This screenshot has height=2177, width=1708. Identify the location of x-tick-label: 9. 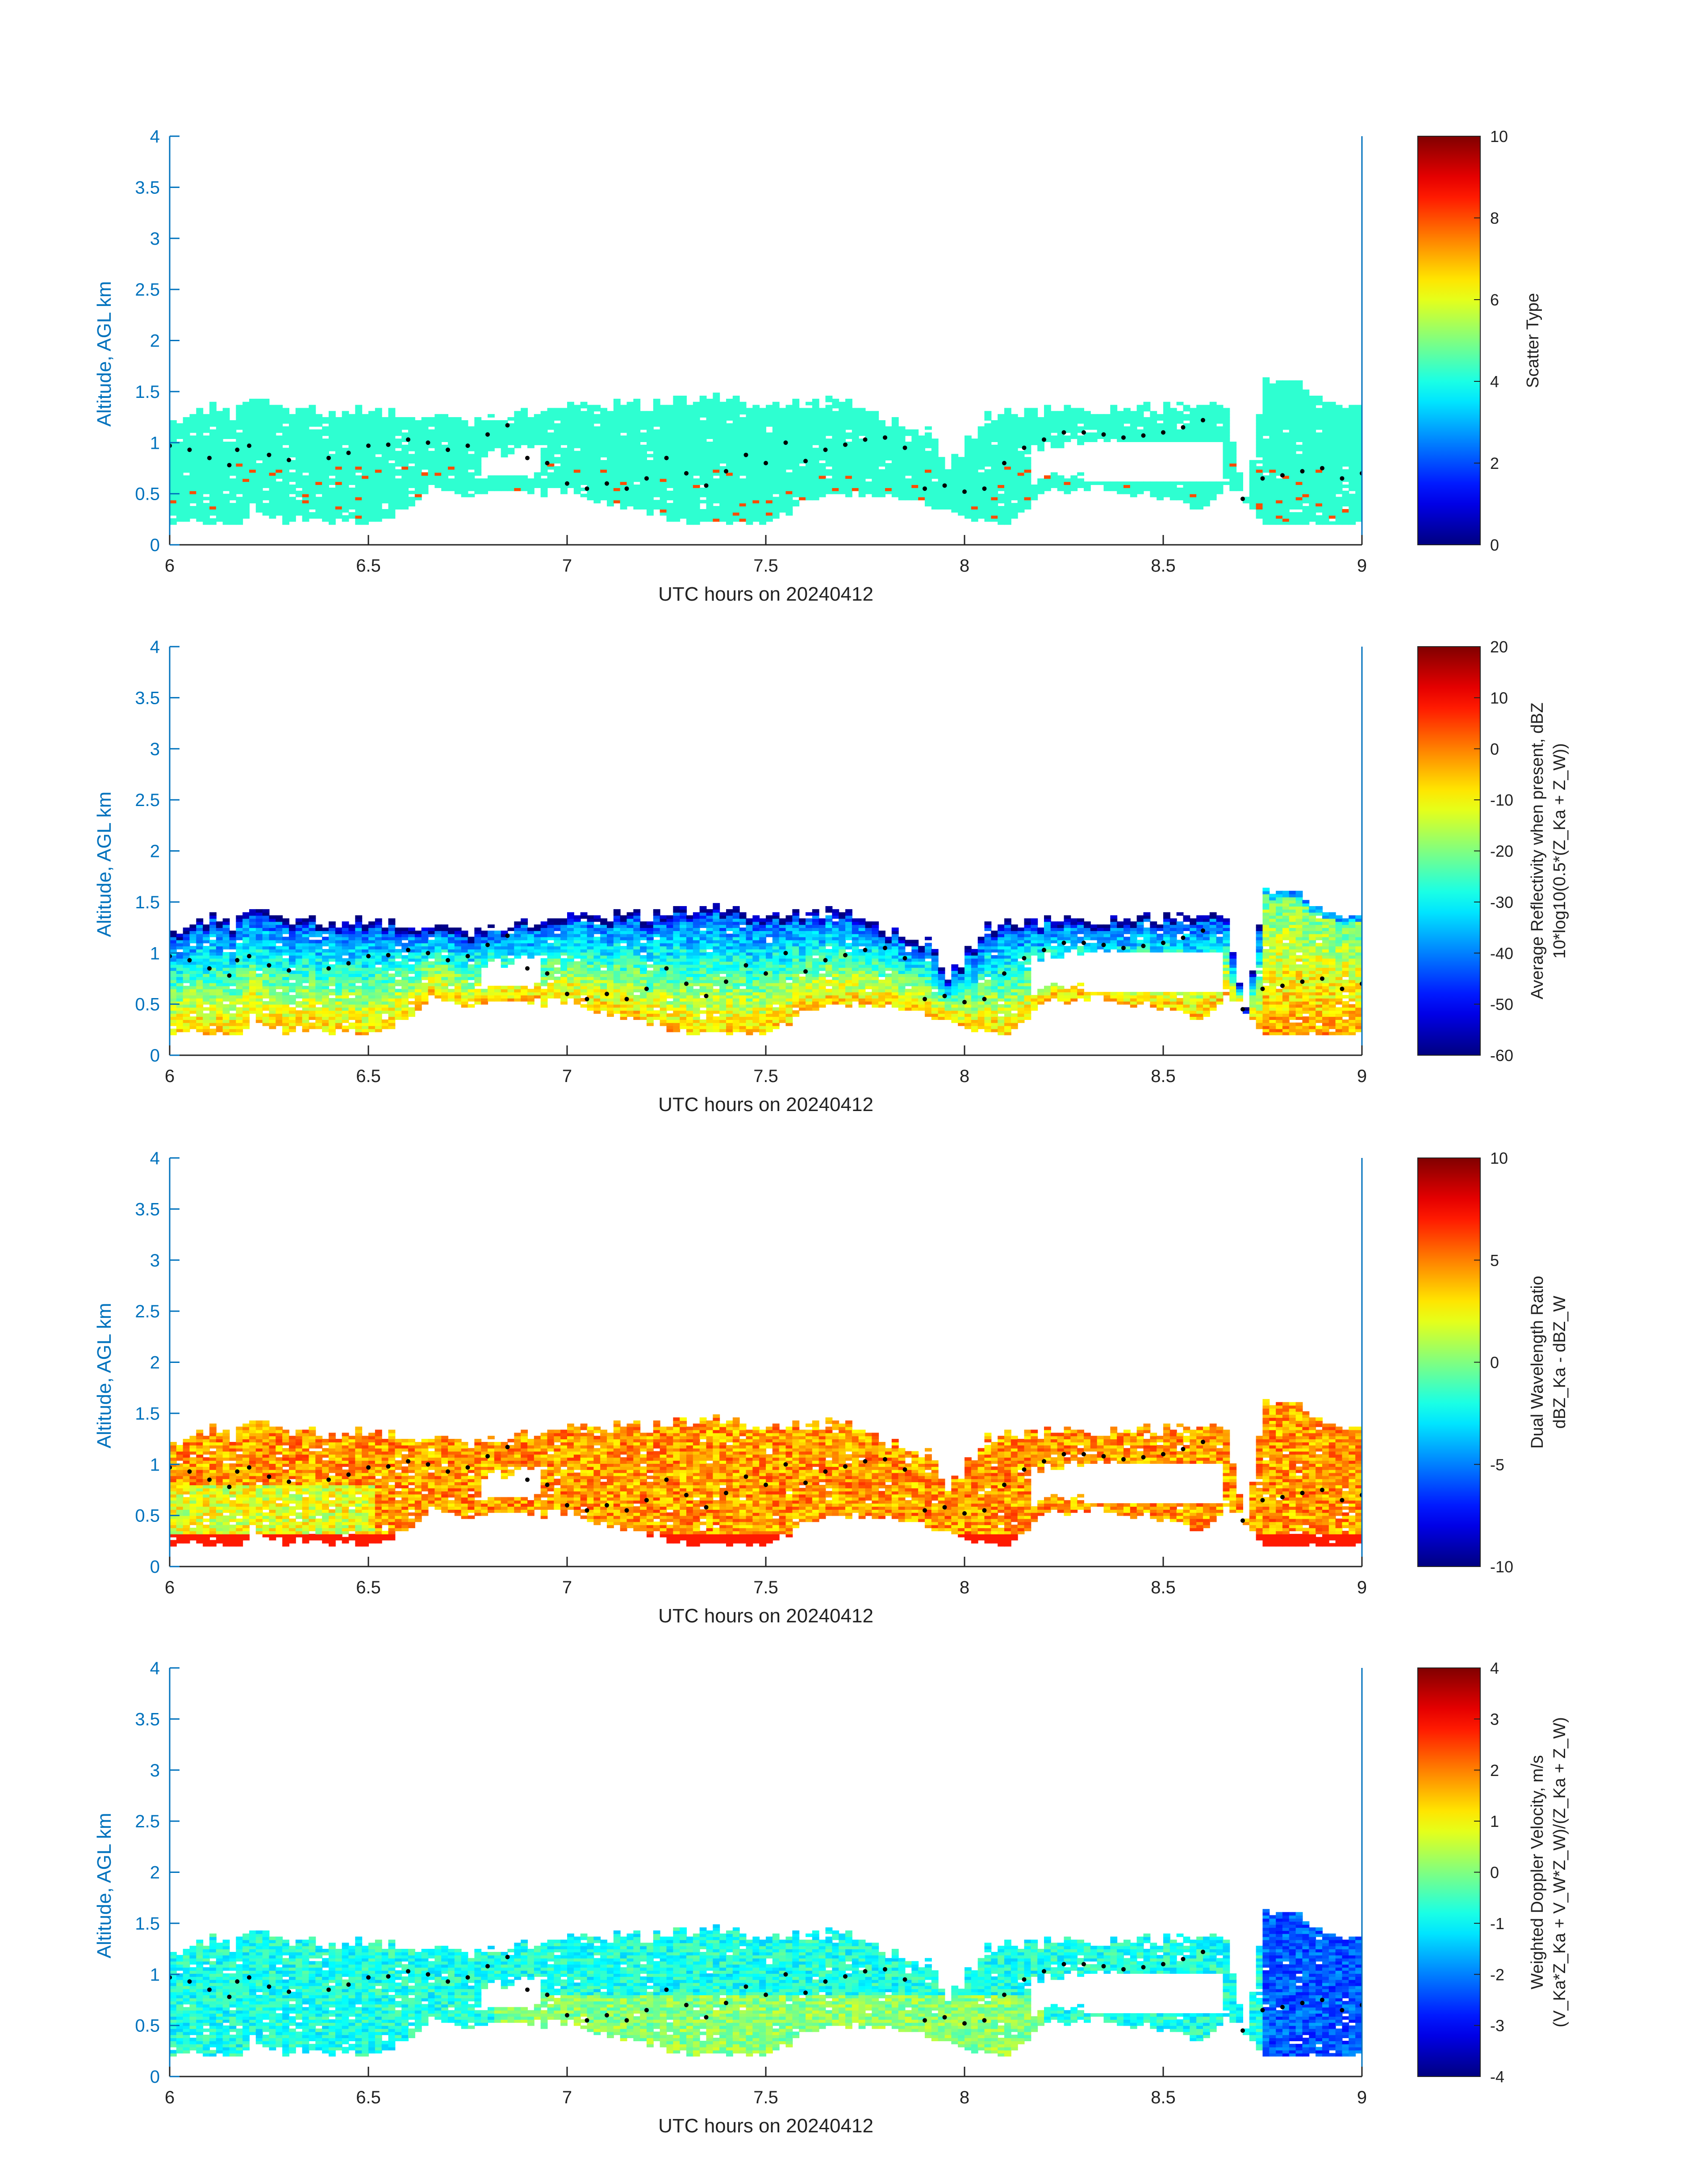
(1362, 1587).